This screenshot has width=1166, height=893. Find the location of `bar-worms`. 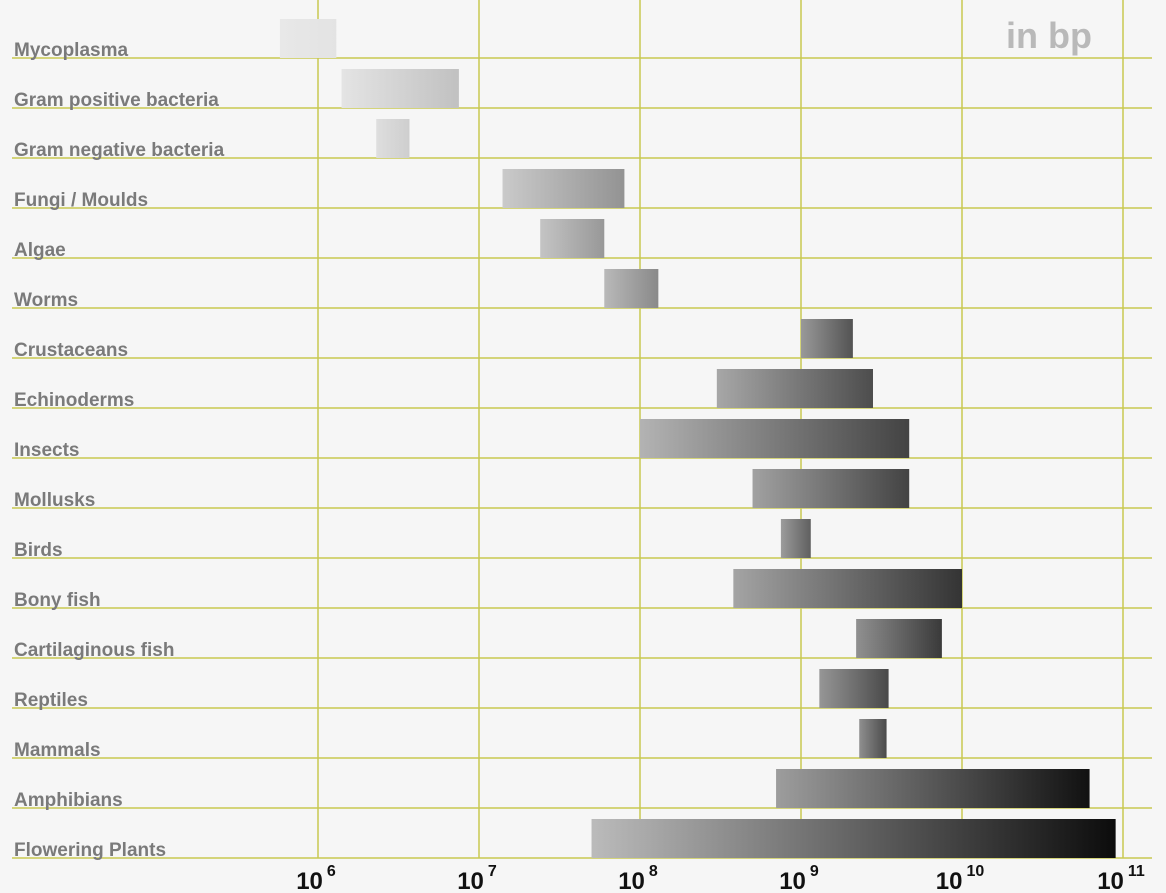

bar-worms is located at coordinates (631, 288).